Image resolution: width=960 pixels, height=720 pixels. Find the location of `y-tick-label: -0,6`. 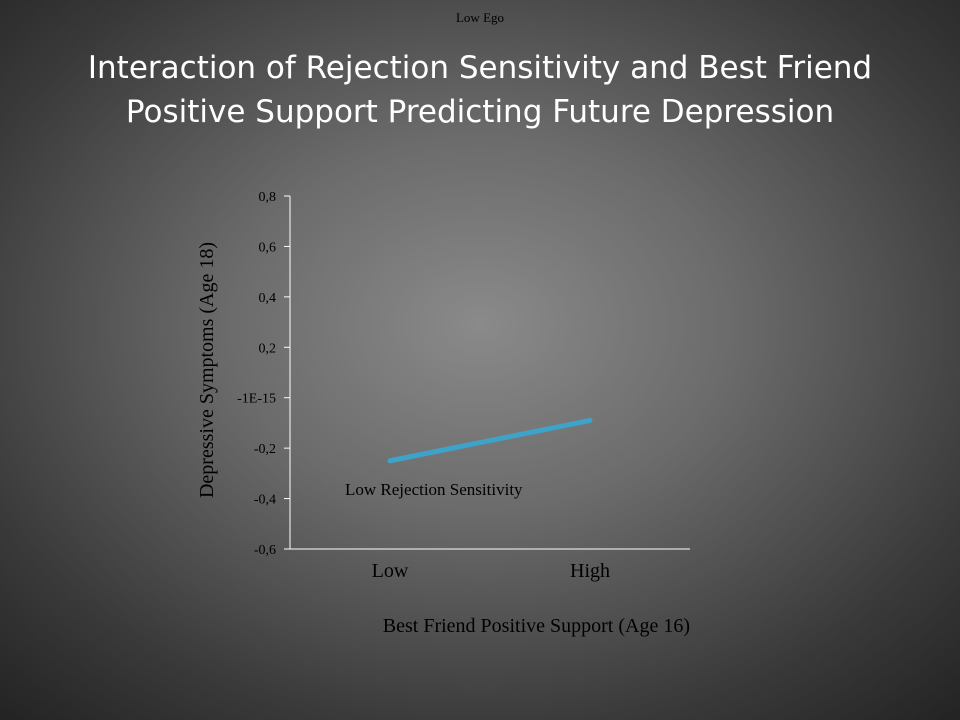

y-tick-label: -0,6 is located at coordinates (265, 550).